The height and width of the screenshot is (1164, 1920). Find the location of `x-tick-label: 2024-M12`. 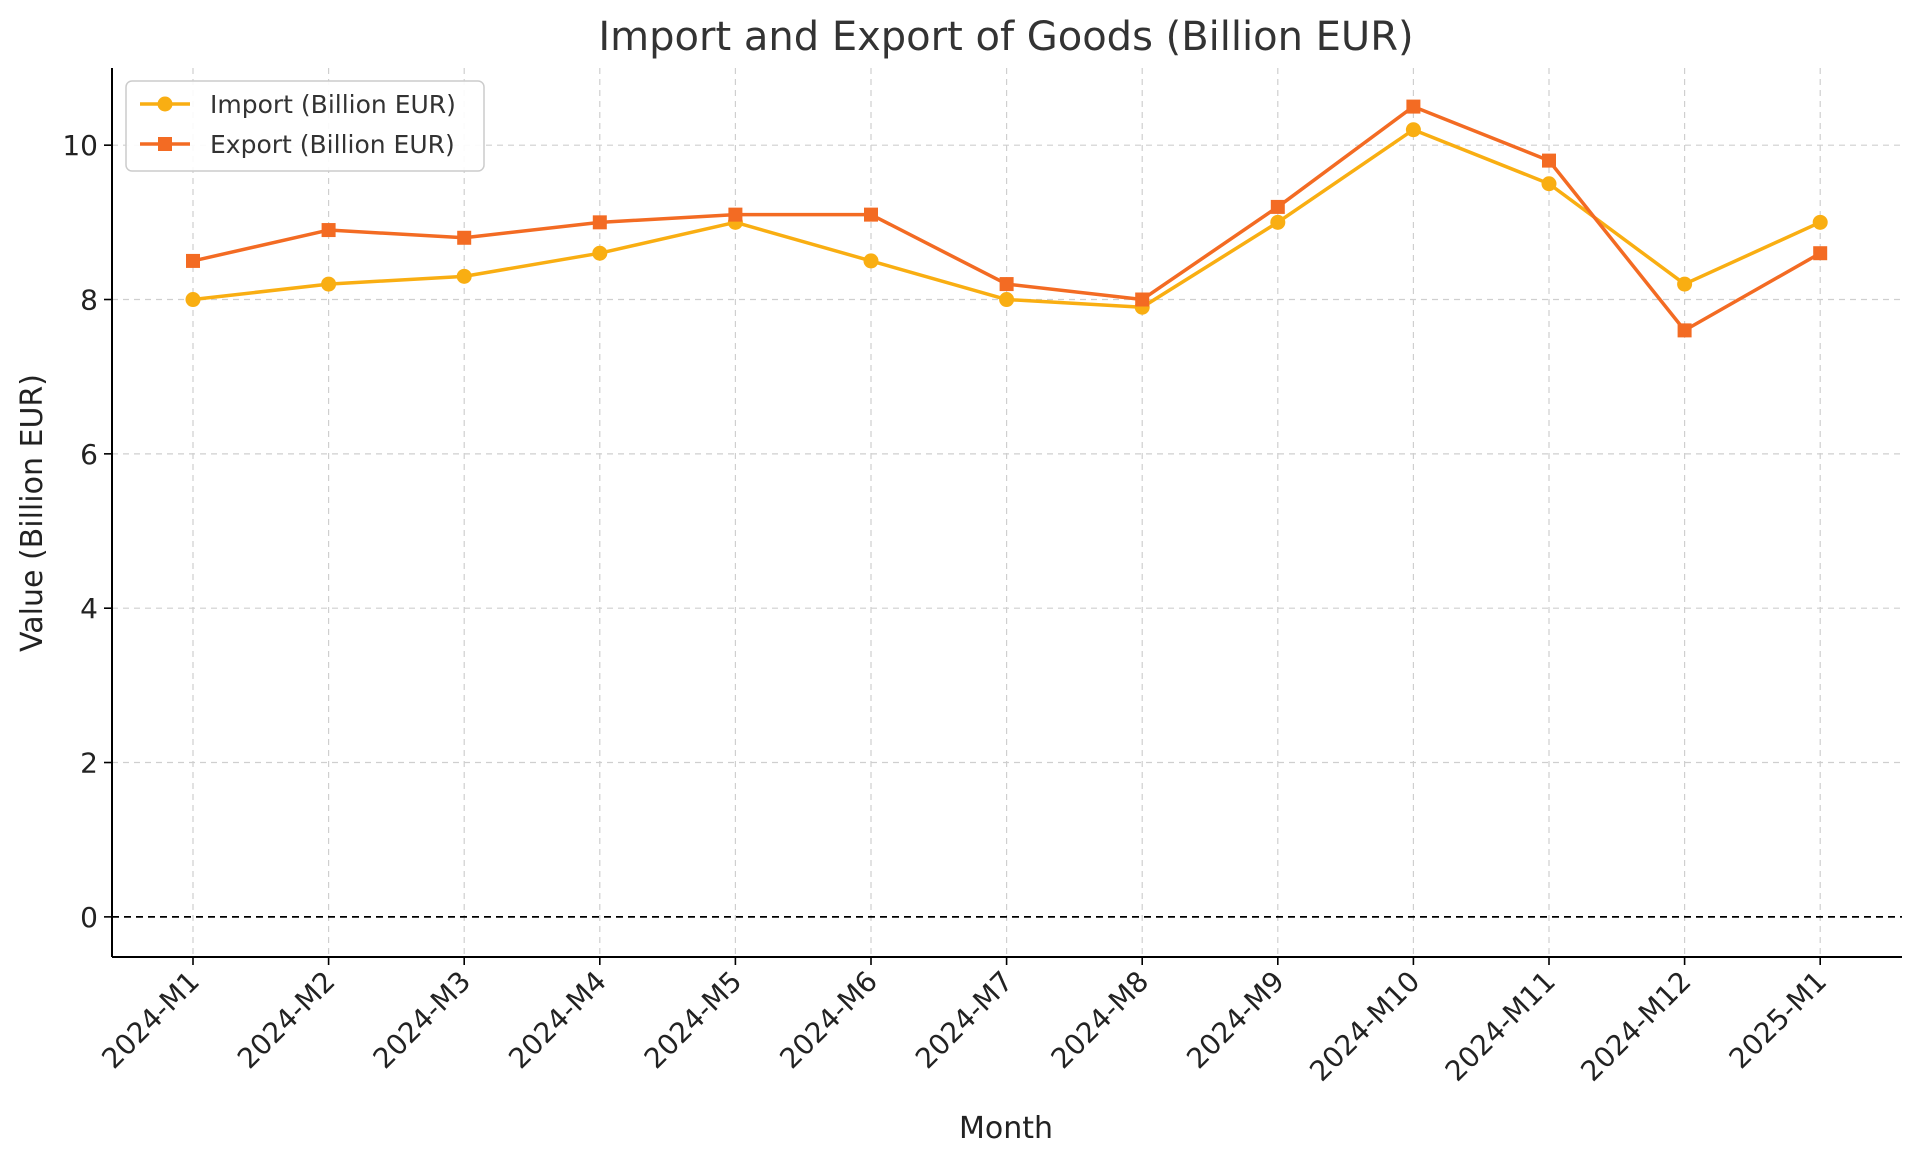

x-tick-label: 2024-M12 is located at coordinates (1635, 1026).